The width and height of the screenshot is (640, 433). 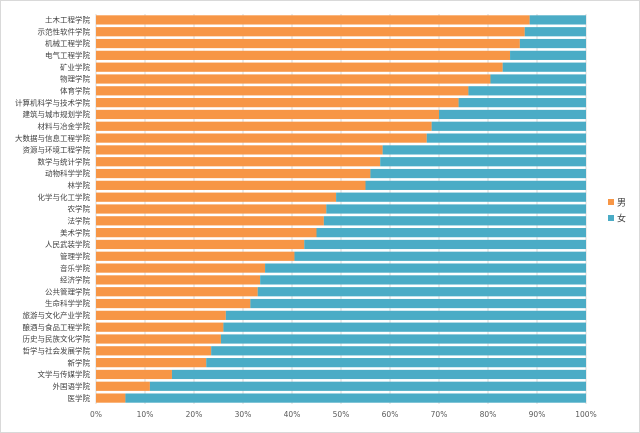 I want to click on x-tick-label: 10%, so click(x=145, y=414).